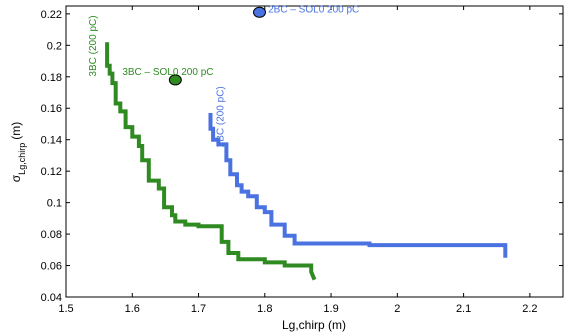 The width and height of the screenshot is (569, 336). I want to click on y-tick-label: 0.2, so click(54, 46).